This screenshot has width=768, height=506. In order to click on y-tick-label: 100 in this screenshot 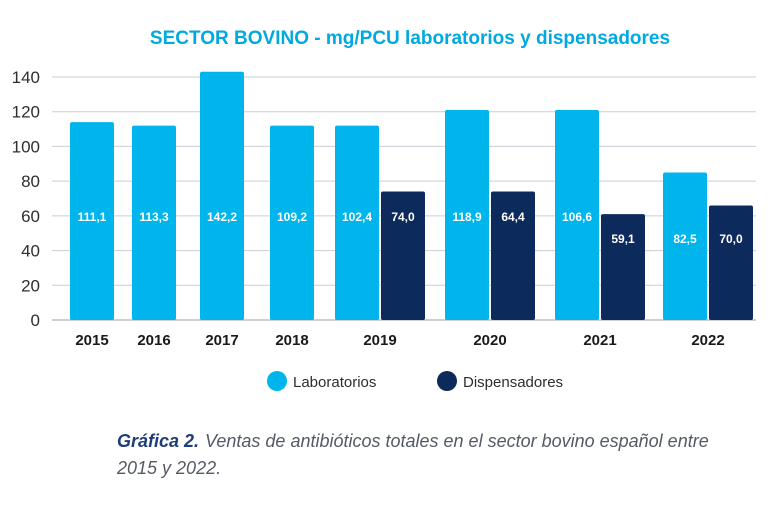, I will do `click(26, 146)`.